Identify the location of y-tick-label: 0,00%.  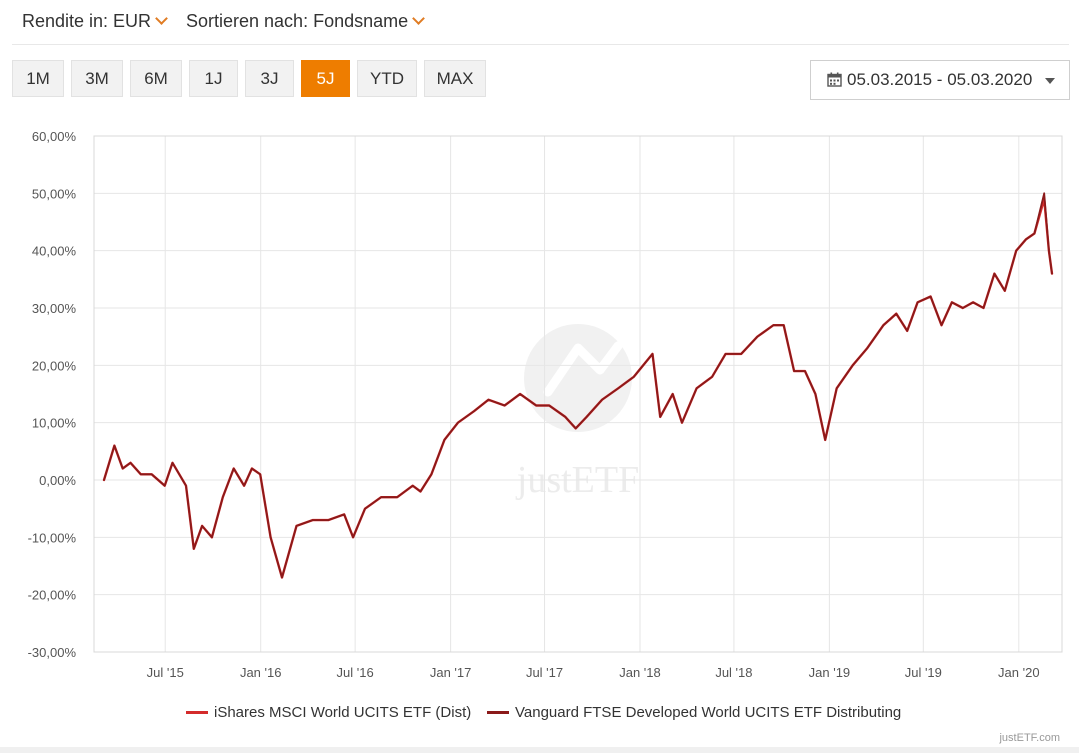
(57, 480).